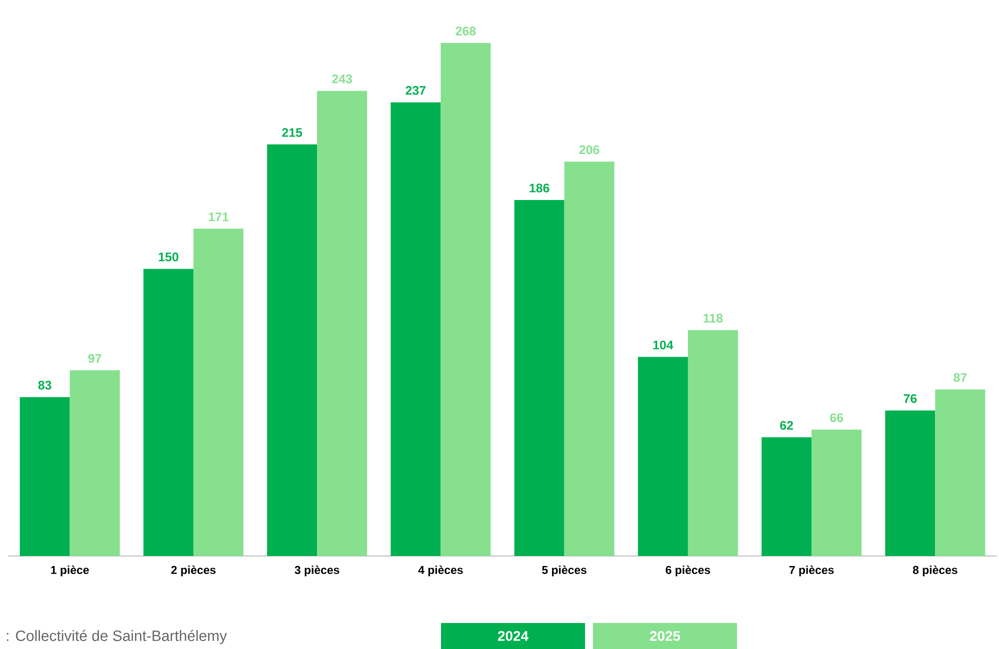 This screenshot has height=649, width=999. What do you see at coordinates (193, 571) in the screenshot?
I see `x-tick-label: 2 pièces` at bounding box center [193, 571].